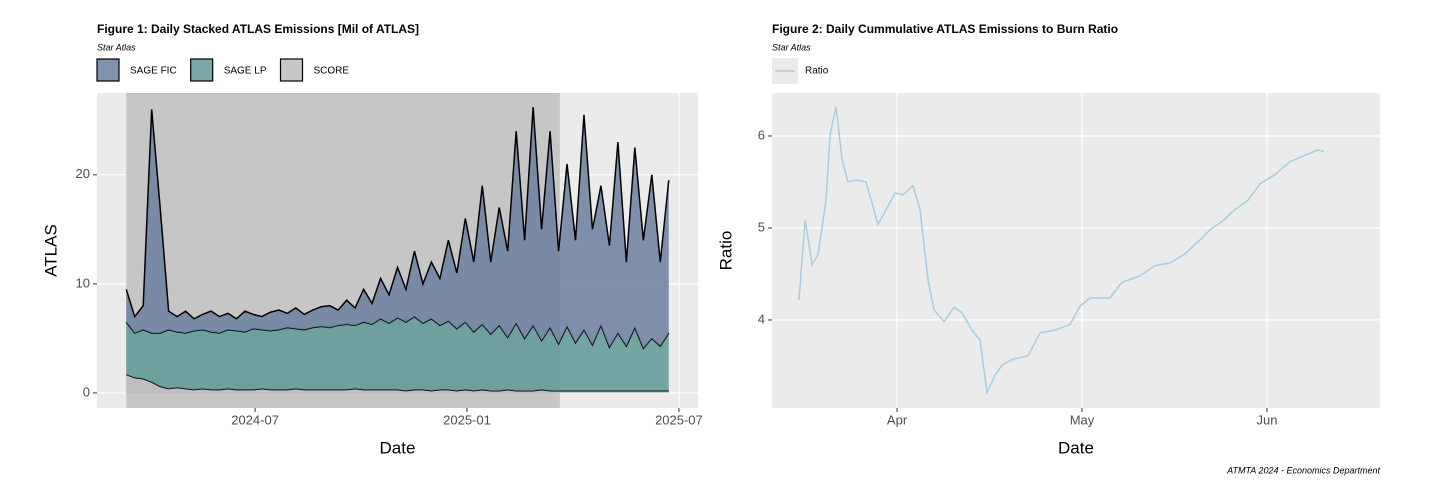 This screenshot has height=498, width=1438. What do you see at coordinates (332, 71) in the screenshot?
I see `legend-label: SCORE` at bounding box center [332, 71].